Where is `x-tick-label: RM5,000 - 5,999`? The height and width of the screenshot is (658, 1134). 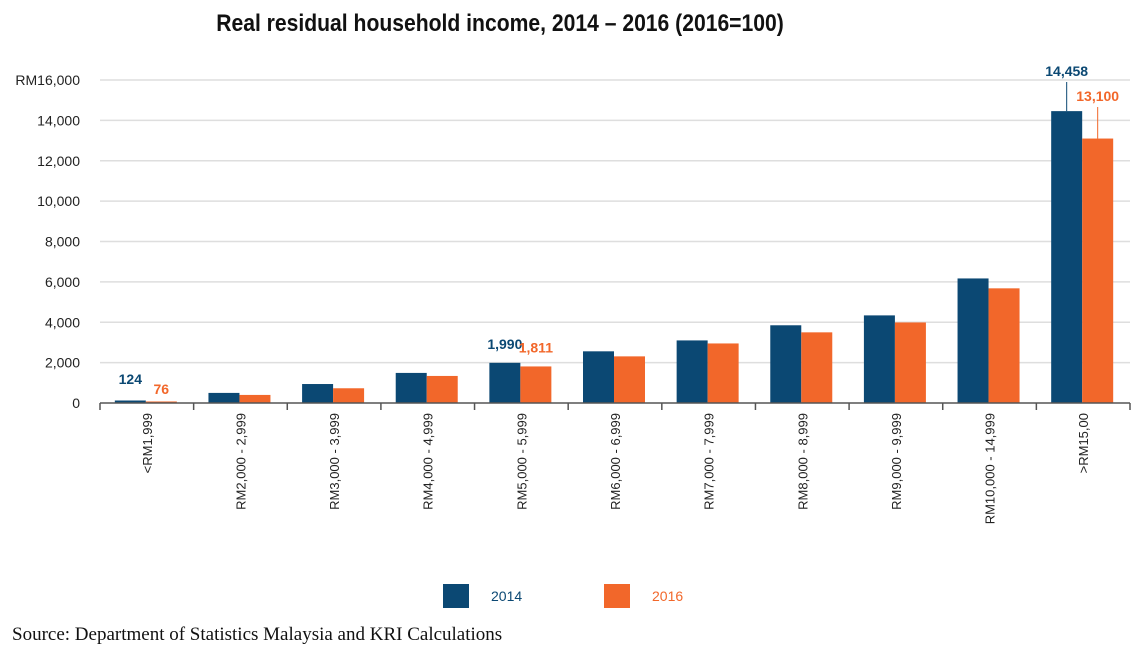
x-tick-label: RM5,000 - 5,999 is located at coordinates (521, 461).